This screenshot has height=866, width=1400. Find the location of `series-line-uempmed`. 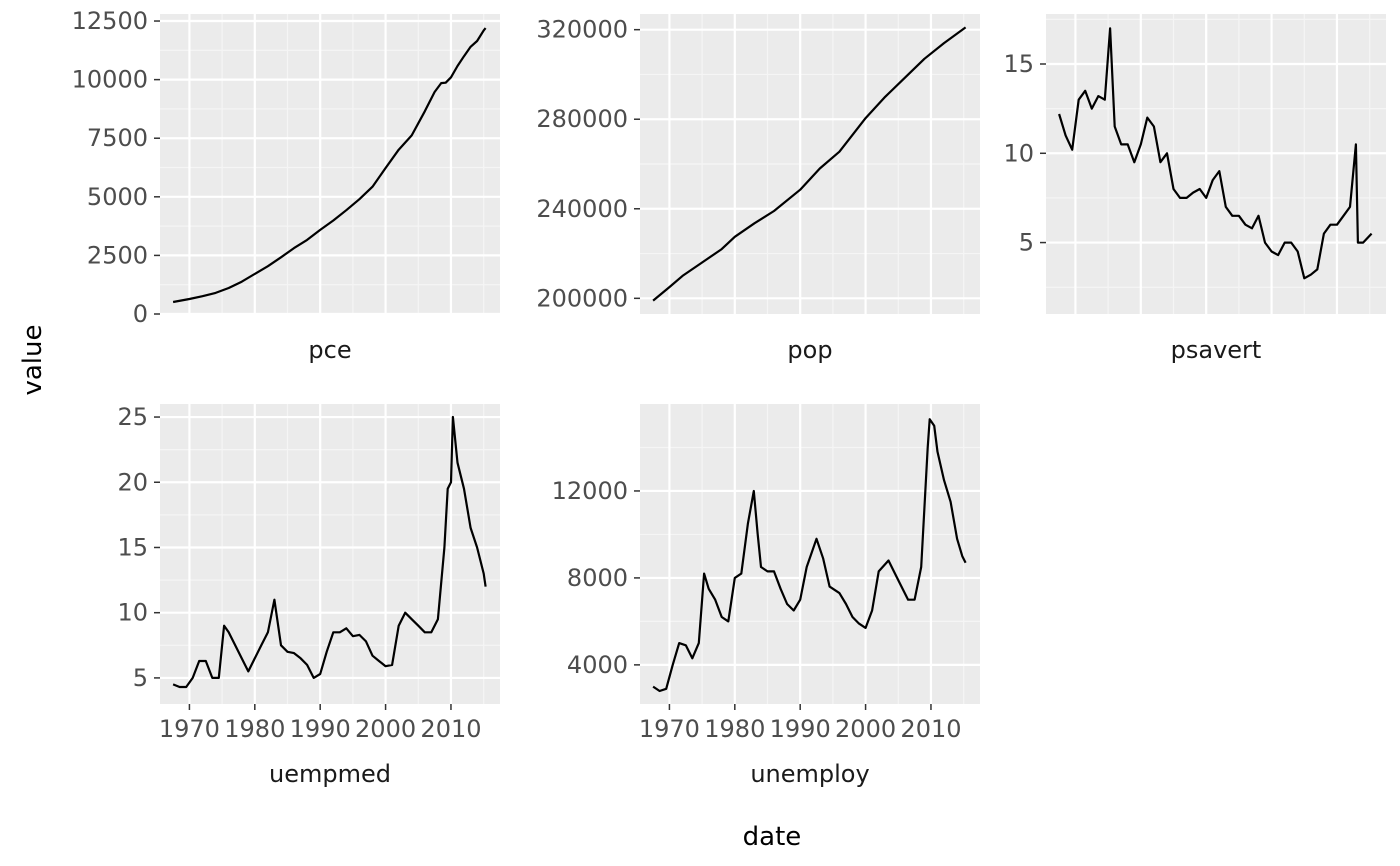

series-line-uempmed is located at coordinates (329, 552).